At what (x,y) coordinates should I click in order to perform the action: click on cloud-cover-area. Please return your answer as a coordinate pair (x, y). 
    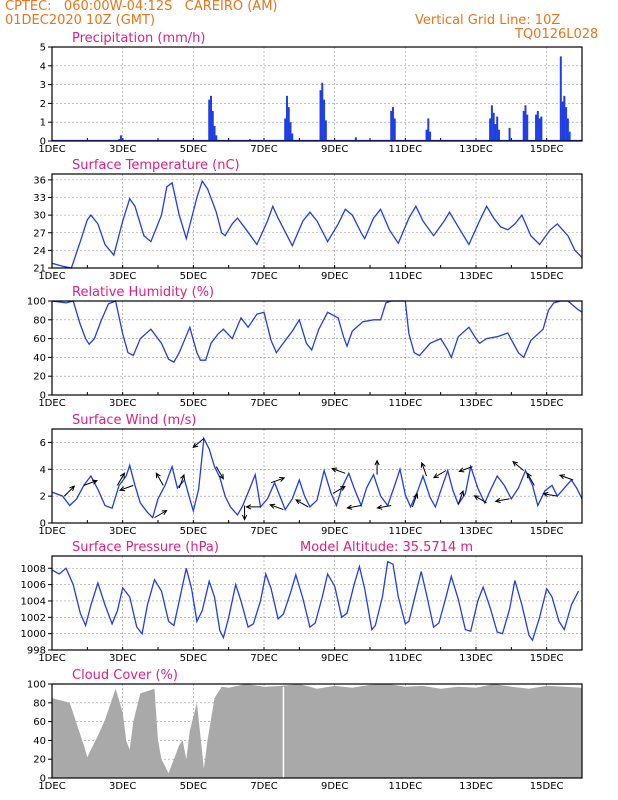
    Looking at the image, I should click on (317, 731).